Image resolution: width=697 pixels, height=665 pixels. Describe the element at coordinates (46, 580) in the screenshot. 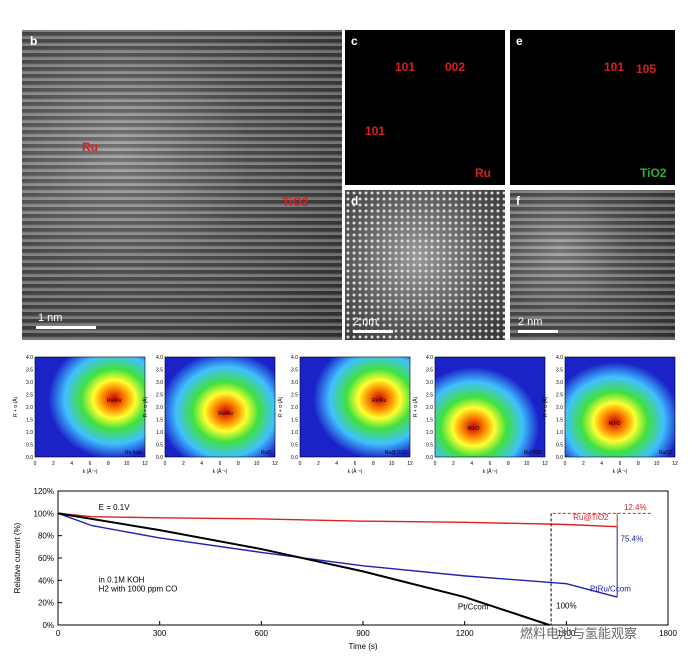

I see `y-tick-label: 40%` at that location.